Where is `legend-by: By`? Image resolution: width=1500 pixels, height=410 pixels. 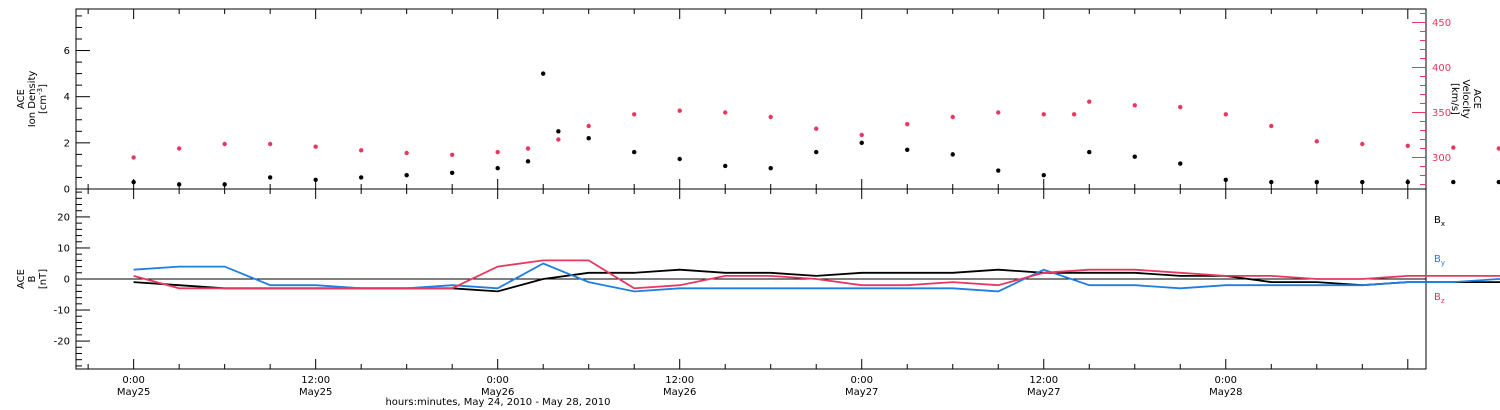
legend-by: By is located at coordinates (1439, 260).